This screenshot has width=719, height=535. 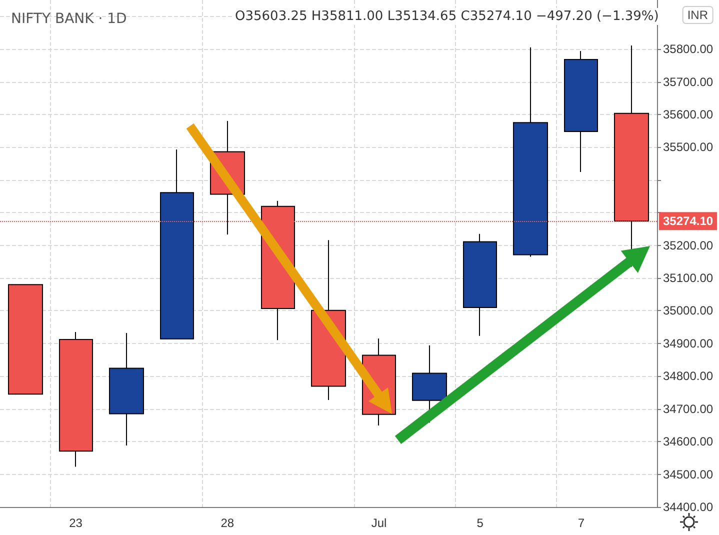 What do you see at coordinates (688, 278) in the screenshot?
I see `y-tick-label: 35100.00` at bounding box center [688, 278].